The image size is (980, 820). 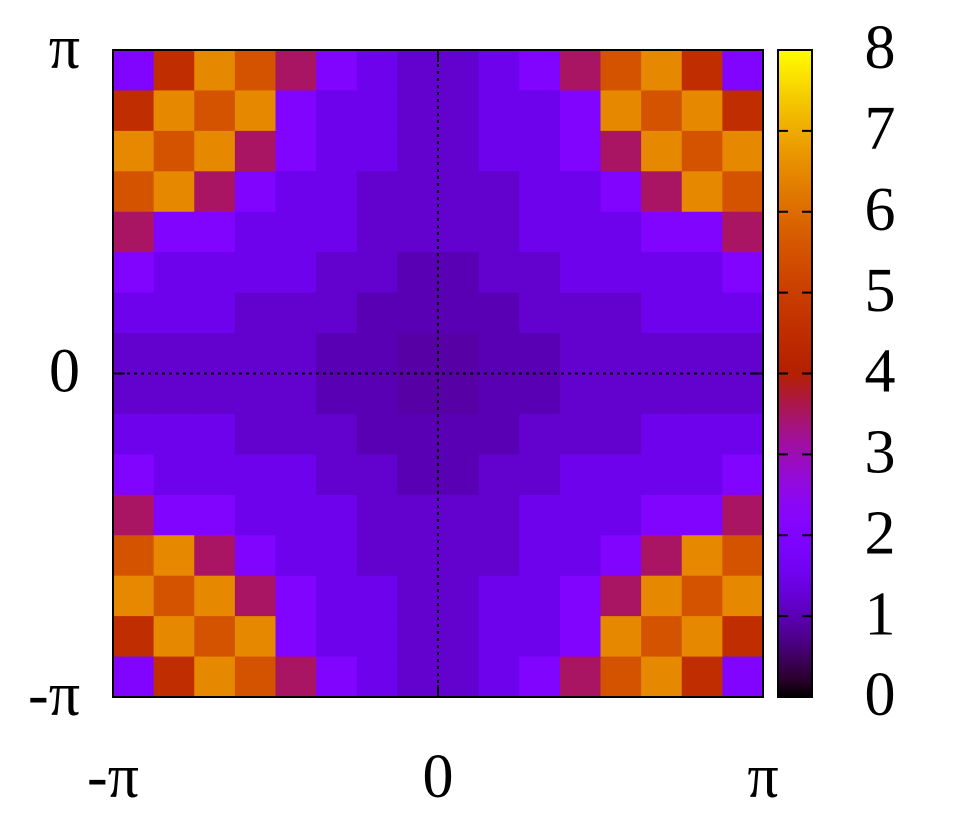 What do you see at coordinates (64, 48) in the screenshot?
I see `y-tick-label: π` at bounding box center [64, 48].